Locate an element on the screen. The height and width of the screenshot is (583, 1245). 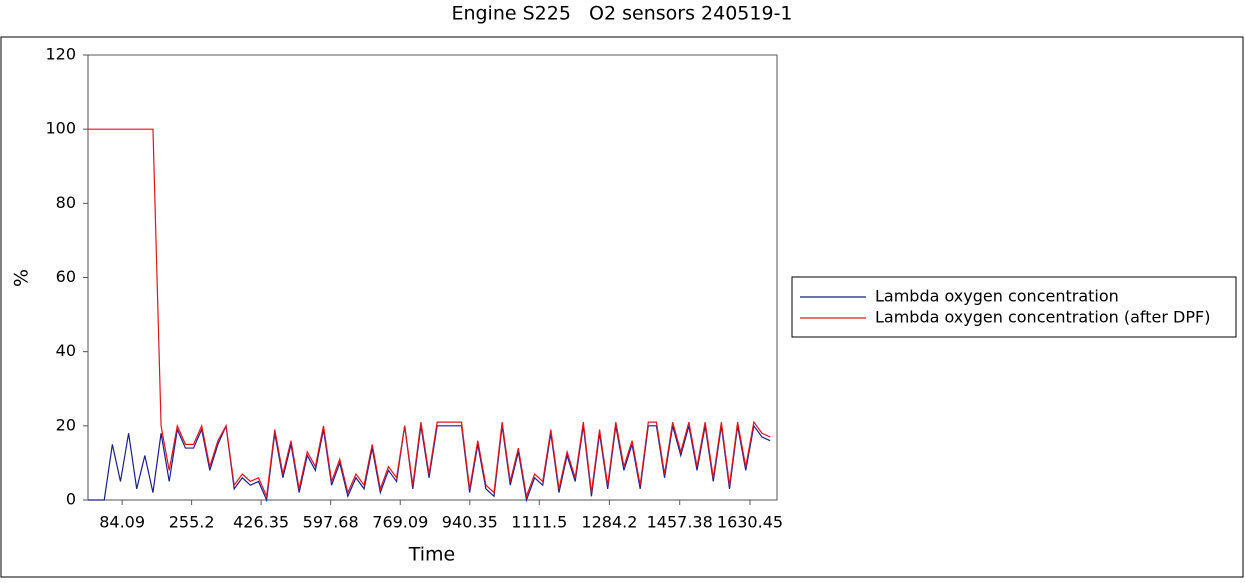
x-tick-label: 255.2 is located at coordinates (192, 522).